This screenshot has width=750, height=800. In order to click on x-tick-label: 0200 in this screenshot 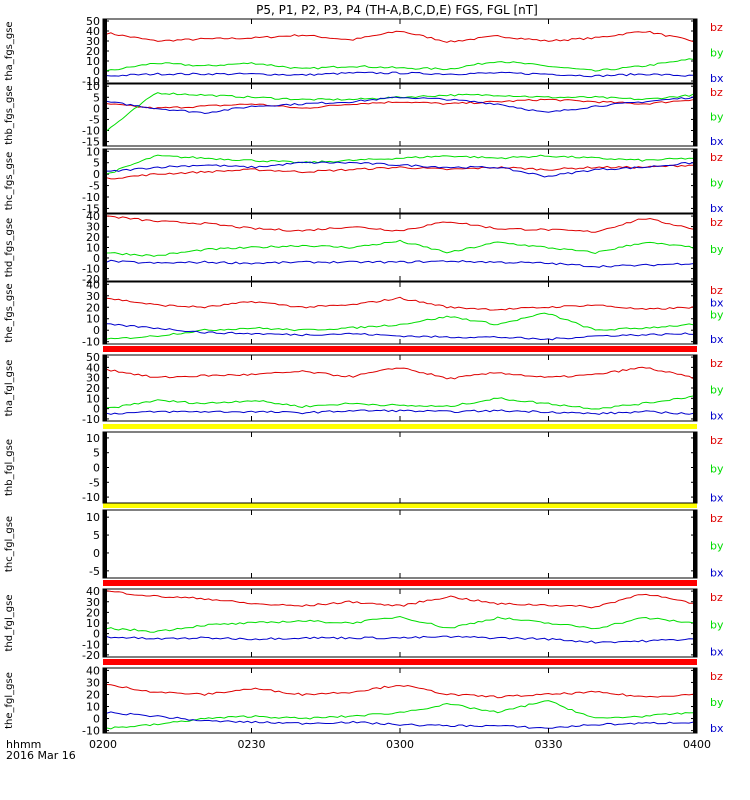, I will do `click(103, 744)`.